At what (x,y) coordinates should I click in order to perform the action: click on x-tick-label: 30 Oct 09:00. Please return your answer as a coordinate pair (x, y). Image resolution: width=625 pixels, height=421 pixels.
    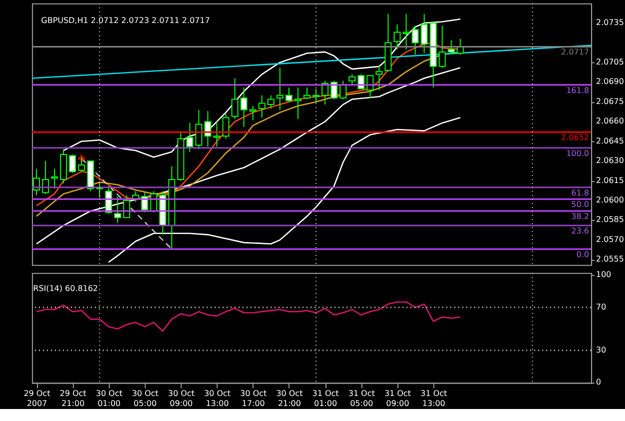
    Looking at the image, I should click on (181, 398).